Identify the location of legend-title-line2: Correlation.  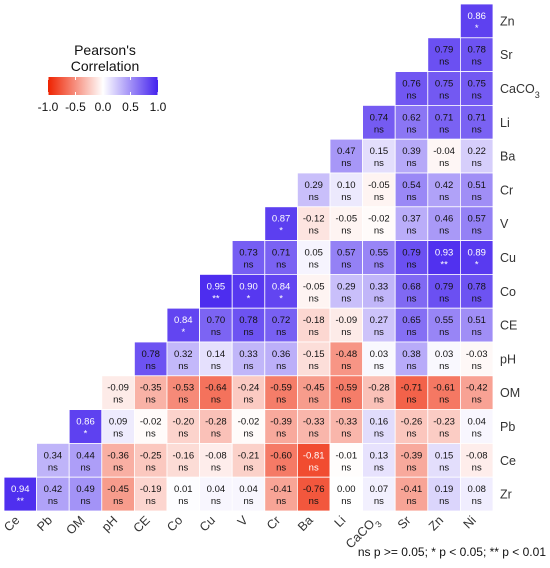
(105, 66).